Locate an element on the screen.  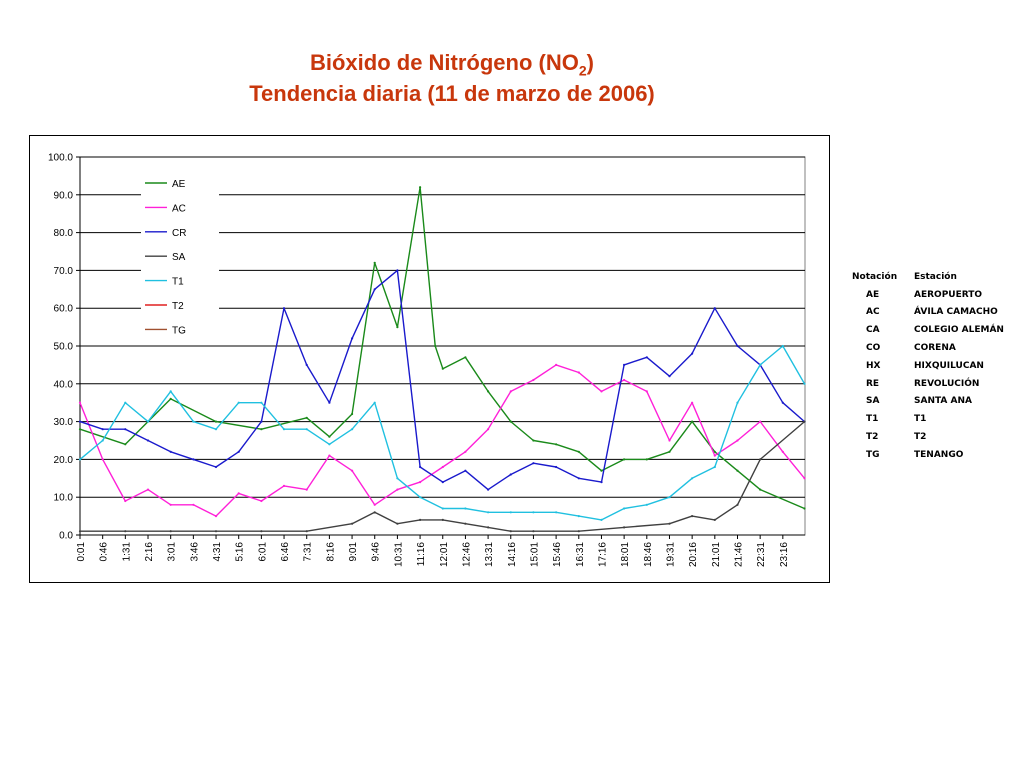
x-tick-label: 23:16 is located at coordinates (784, 554).